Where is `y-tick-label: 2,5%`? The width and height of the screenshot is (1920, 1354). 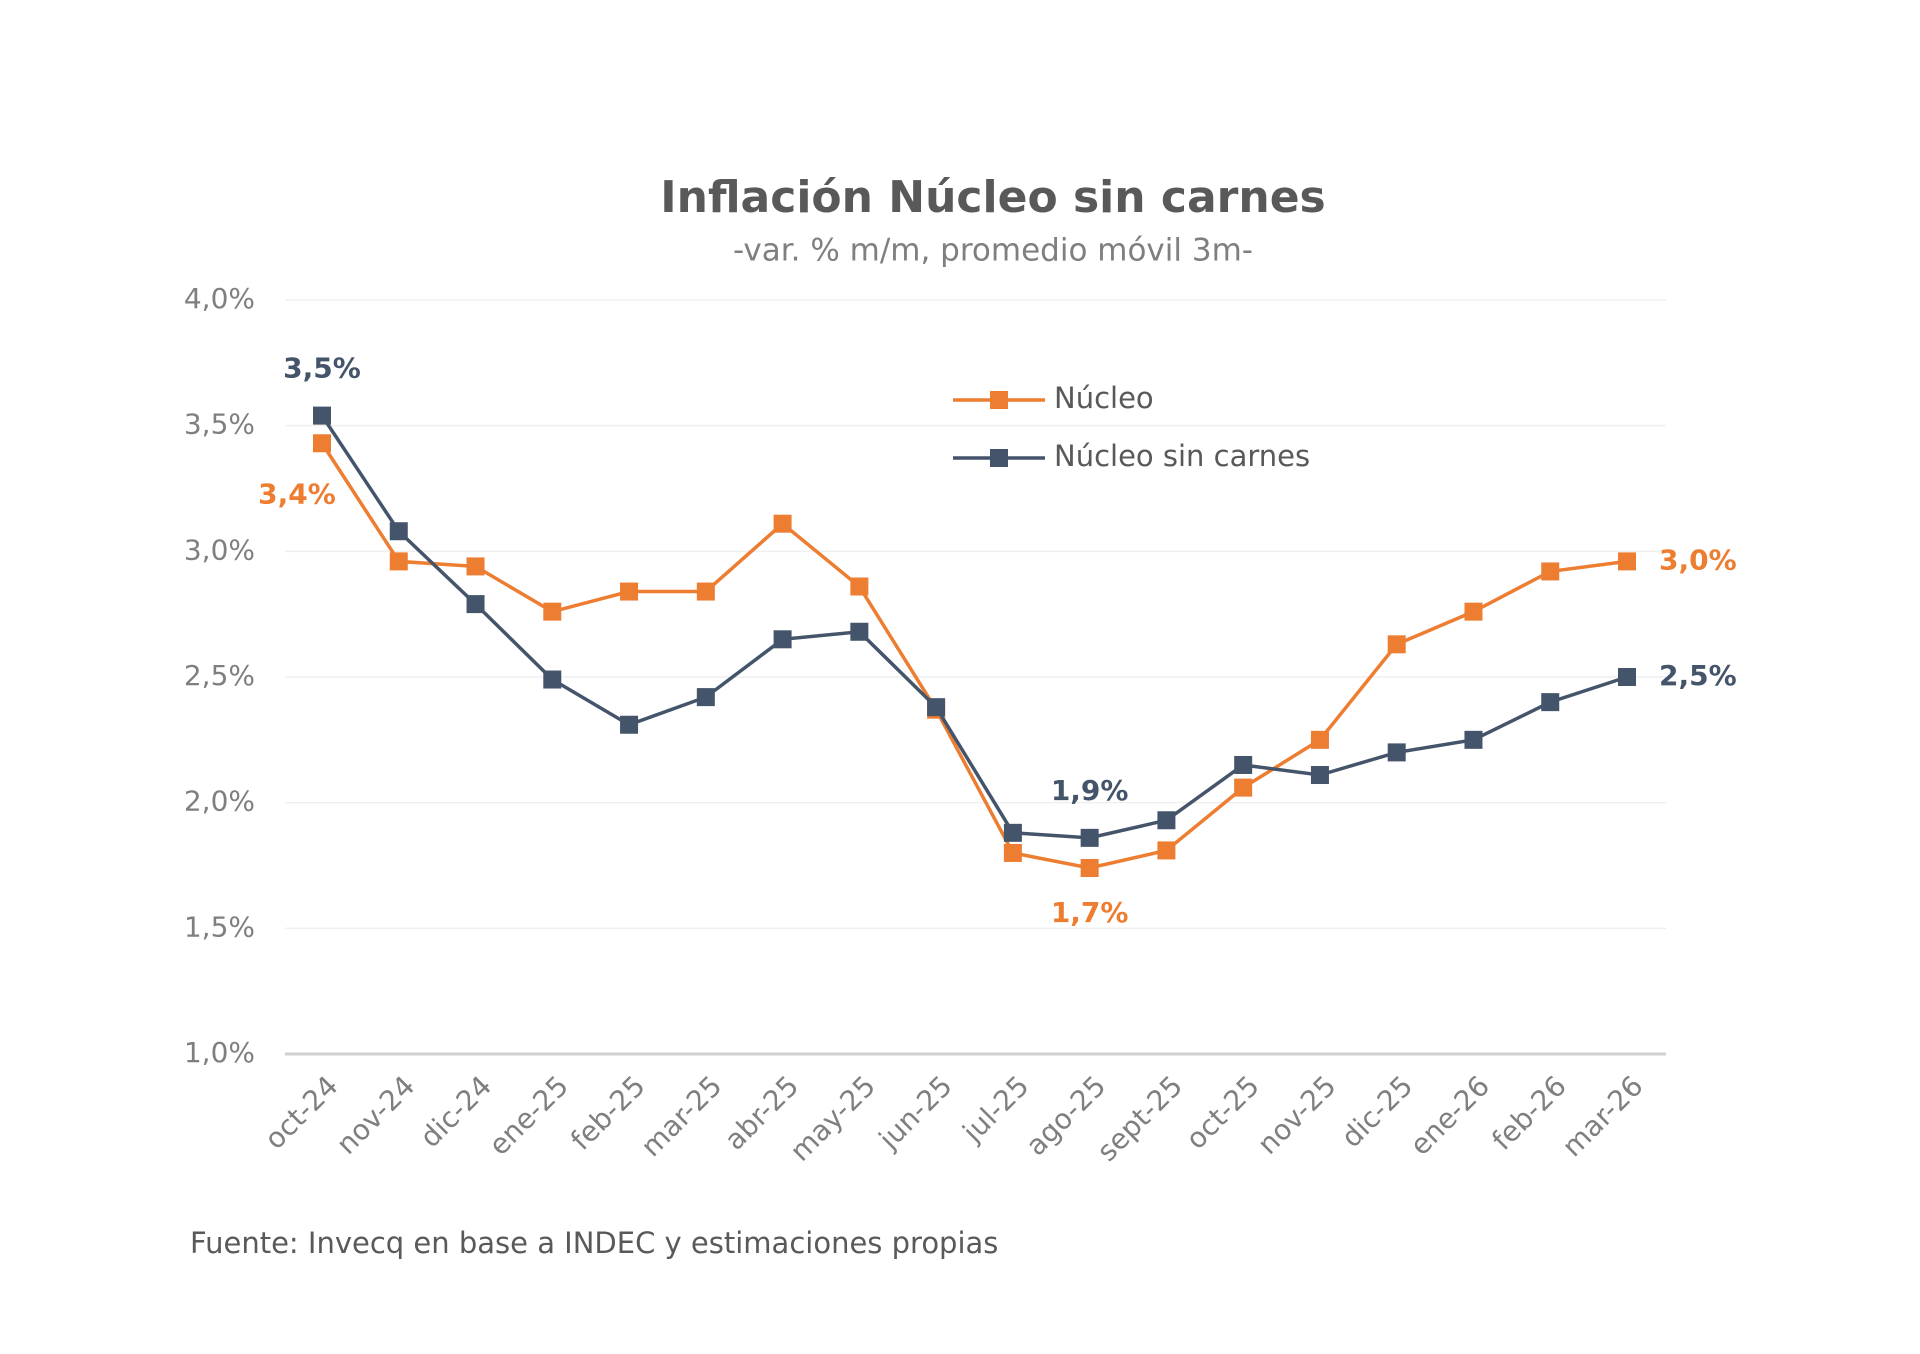
y-tick-label: 2,5% is located at coordinates (219, 675).